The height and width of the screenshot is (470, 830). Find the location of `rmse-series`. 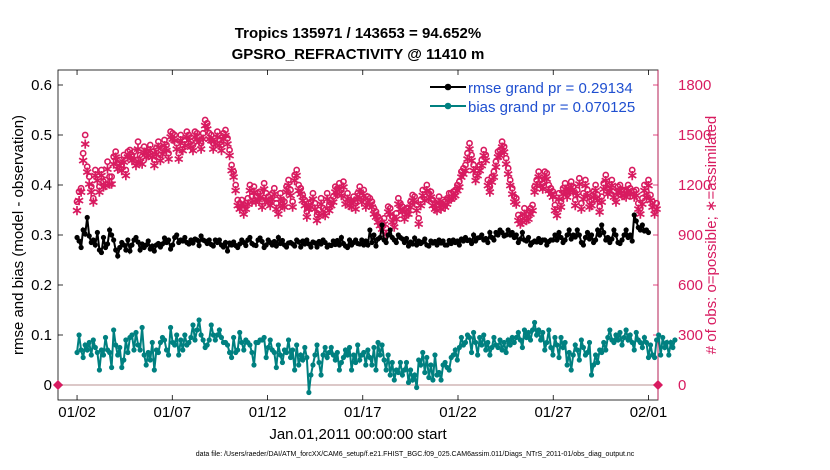

rmse-series is located at coordinates (363, 236).